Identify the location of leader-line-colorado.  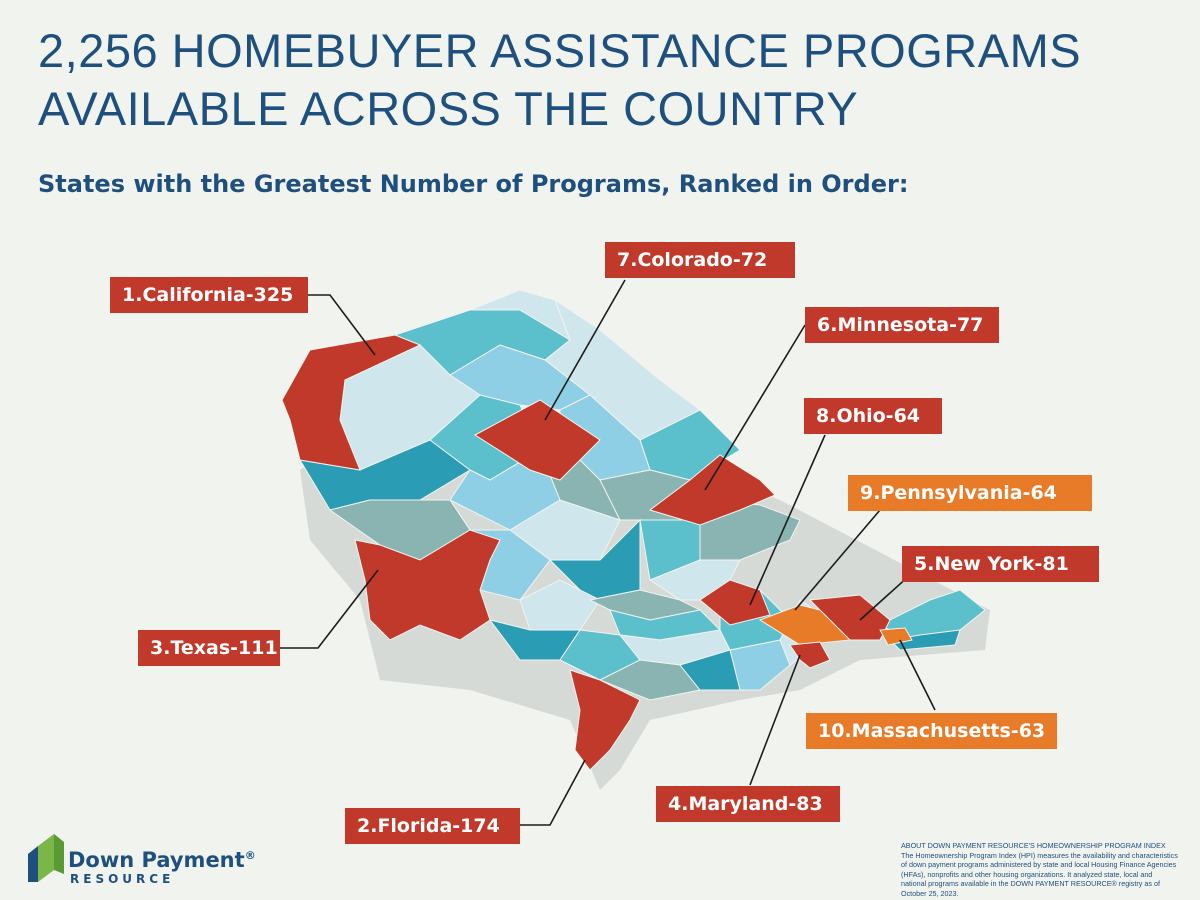
(585, 350).